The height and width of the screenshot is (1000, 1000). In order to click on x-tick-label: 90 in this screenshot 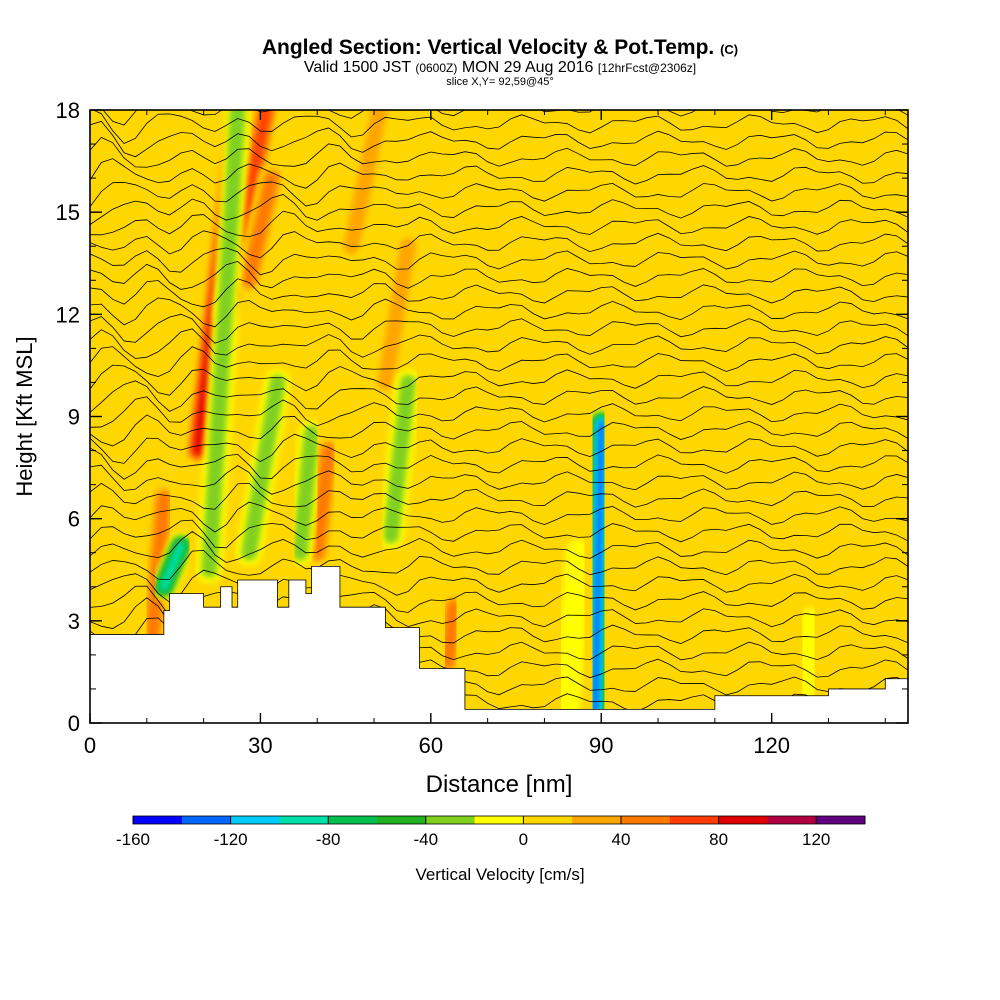, I will do `click(601, 745)`.